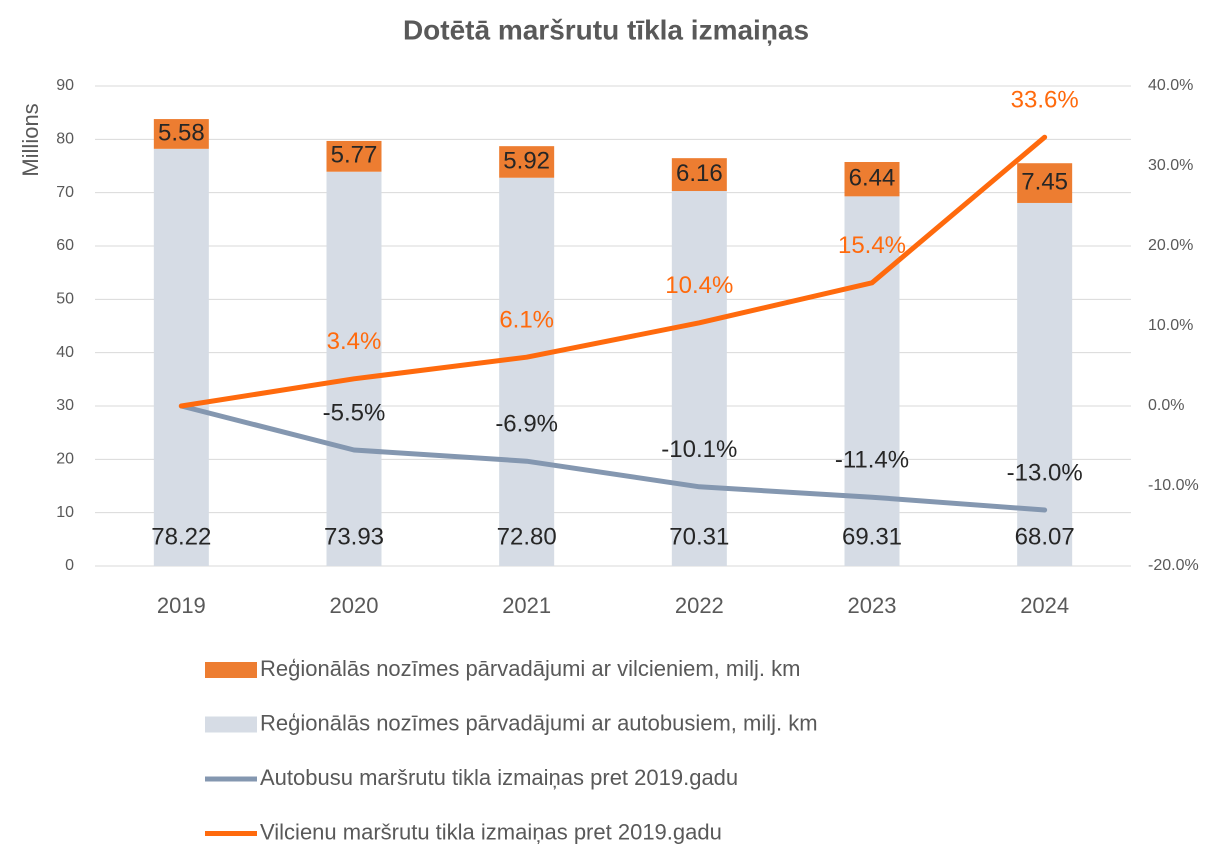 The width and height of the screenshot is (1213, 853). Describe the element at coordinates (1045, 536) in the screenshot. I see `bar-value-label: 68.07` at that location.